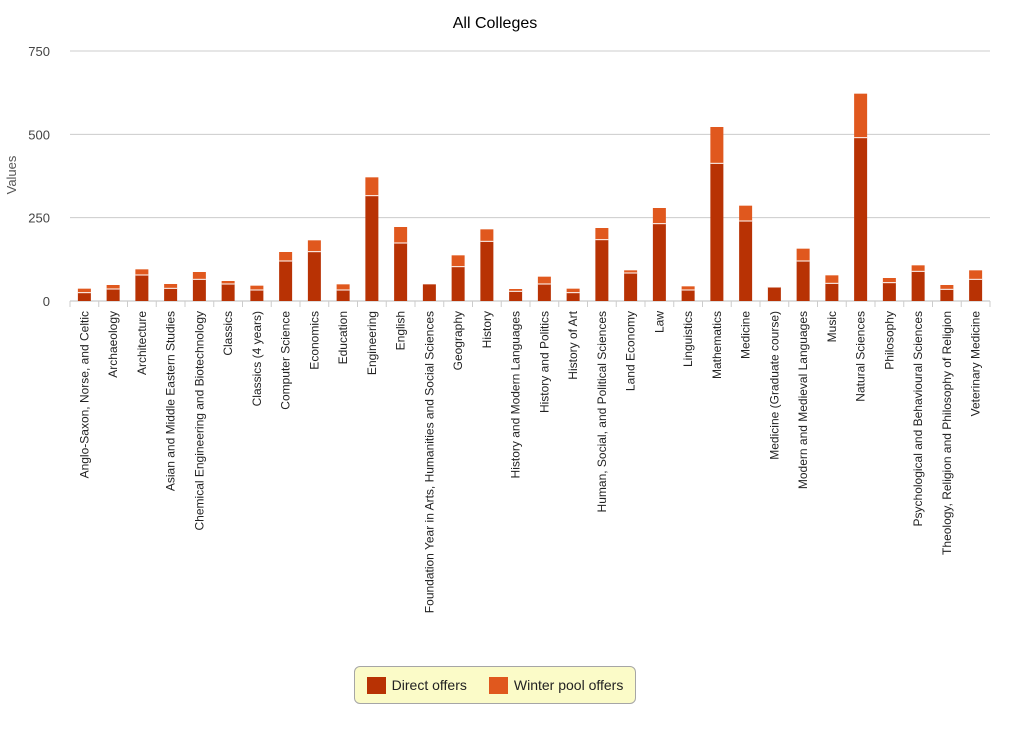  I want to click on x-tick-label: Geography, so click(458, 340).